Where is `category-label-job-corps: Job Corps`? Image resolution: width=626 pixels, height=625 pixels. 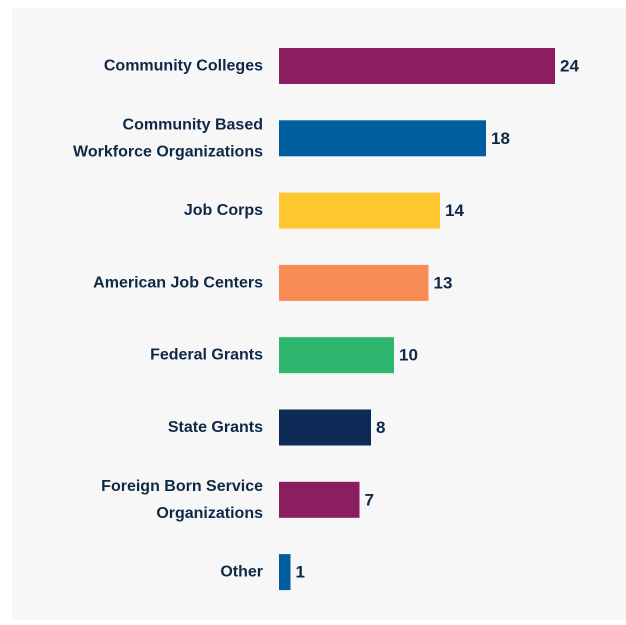
category-label-job-corps: Job Corps is located at coordinates (223, 210).